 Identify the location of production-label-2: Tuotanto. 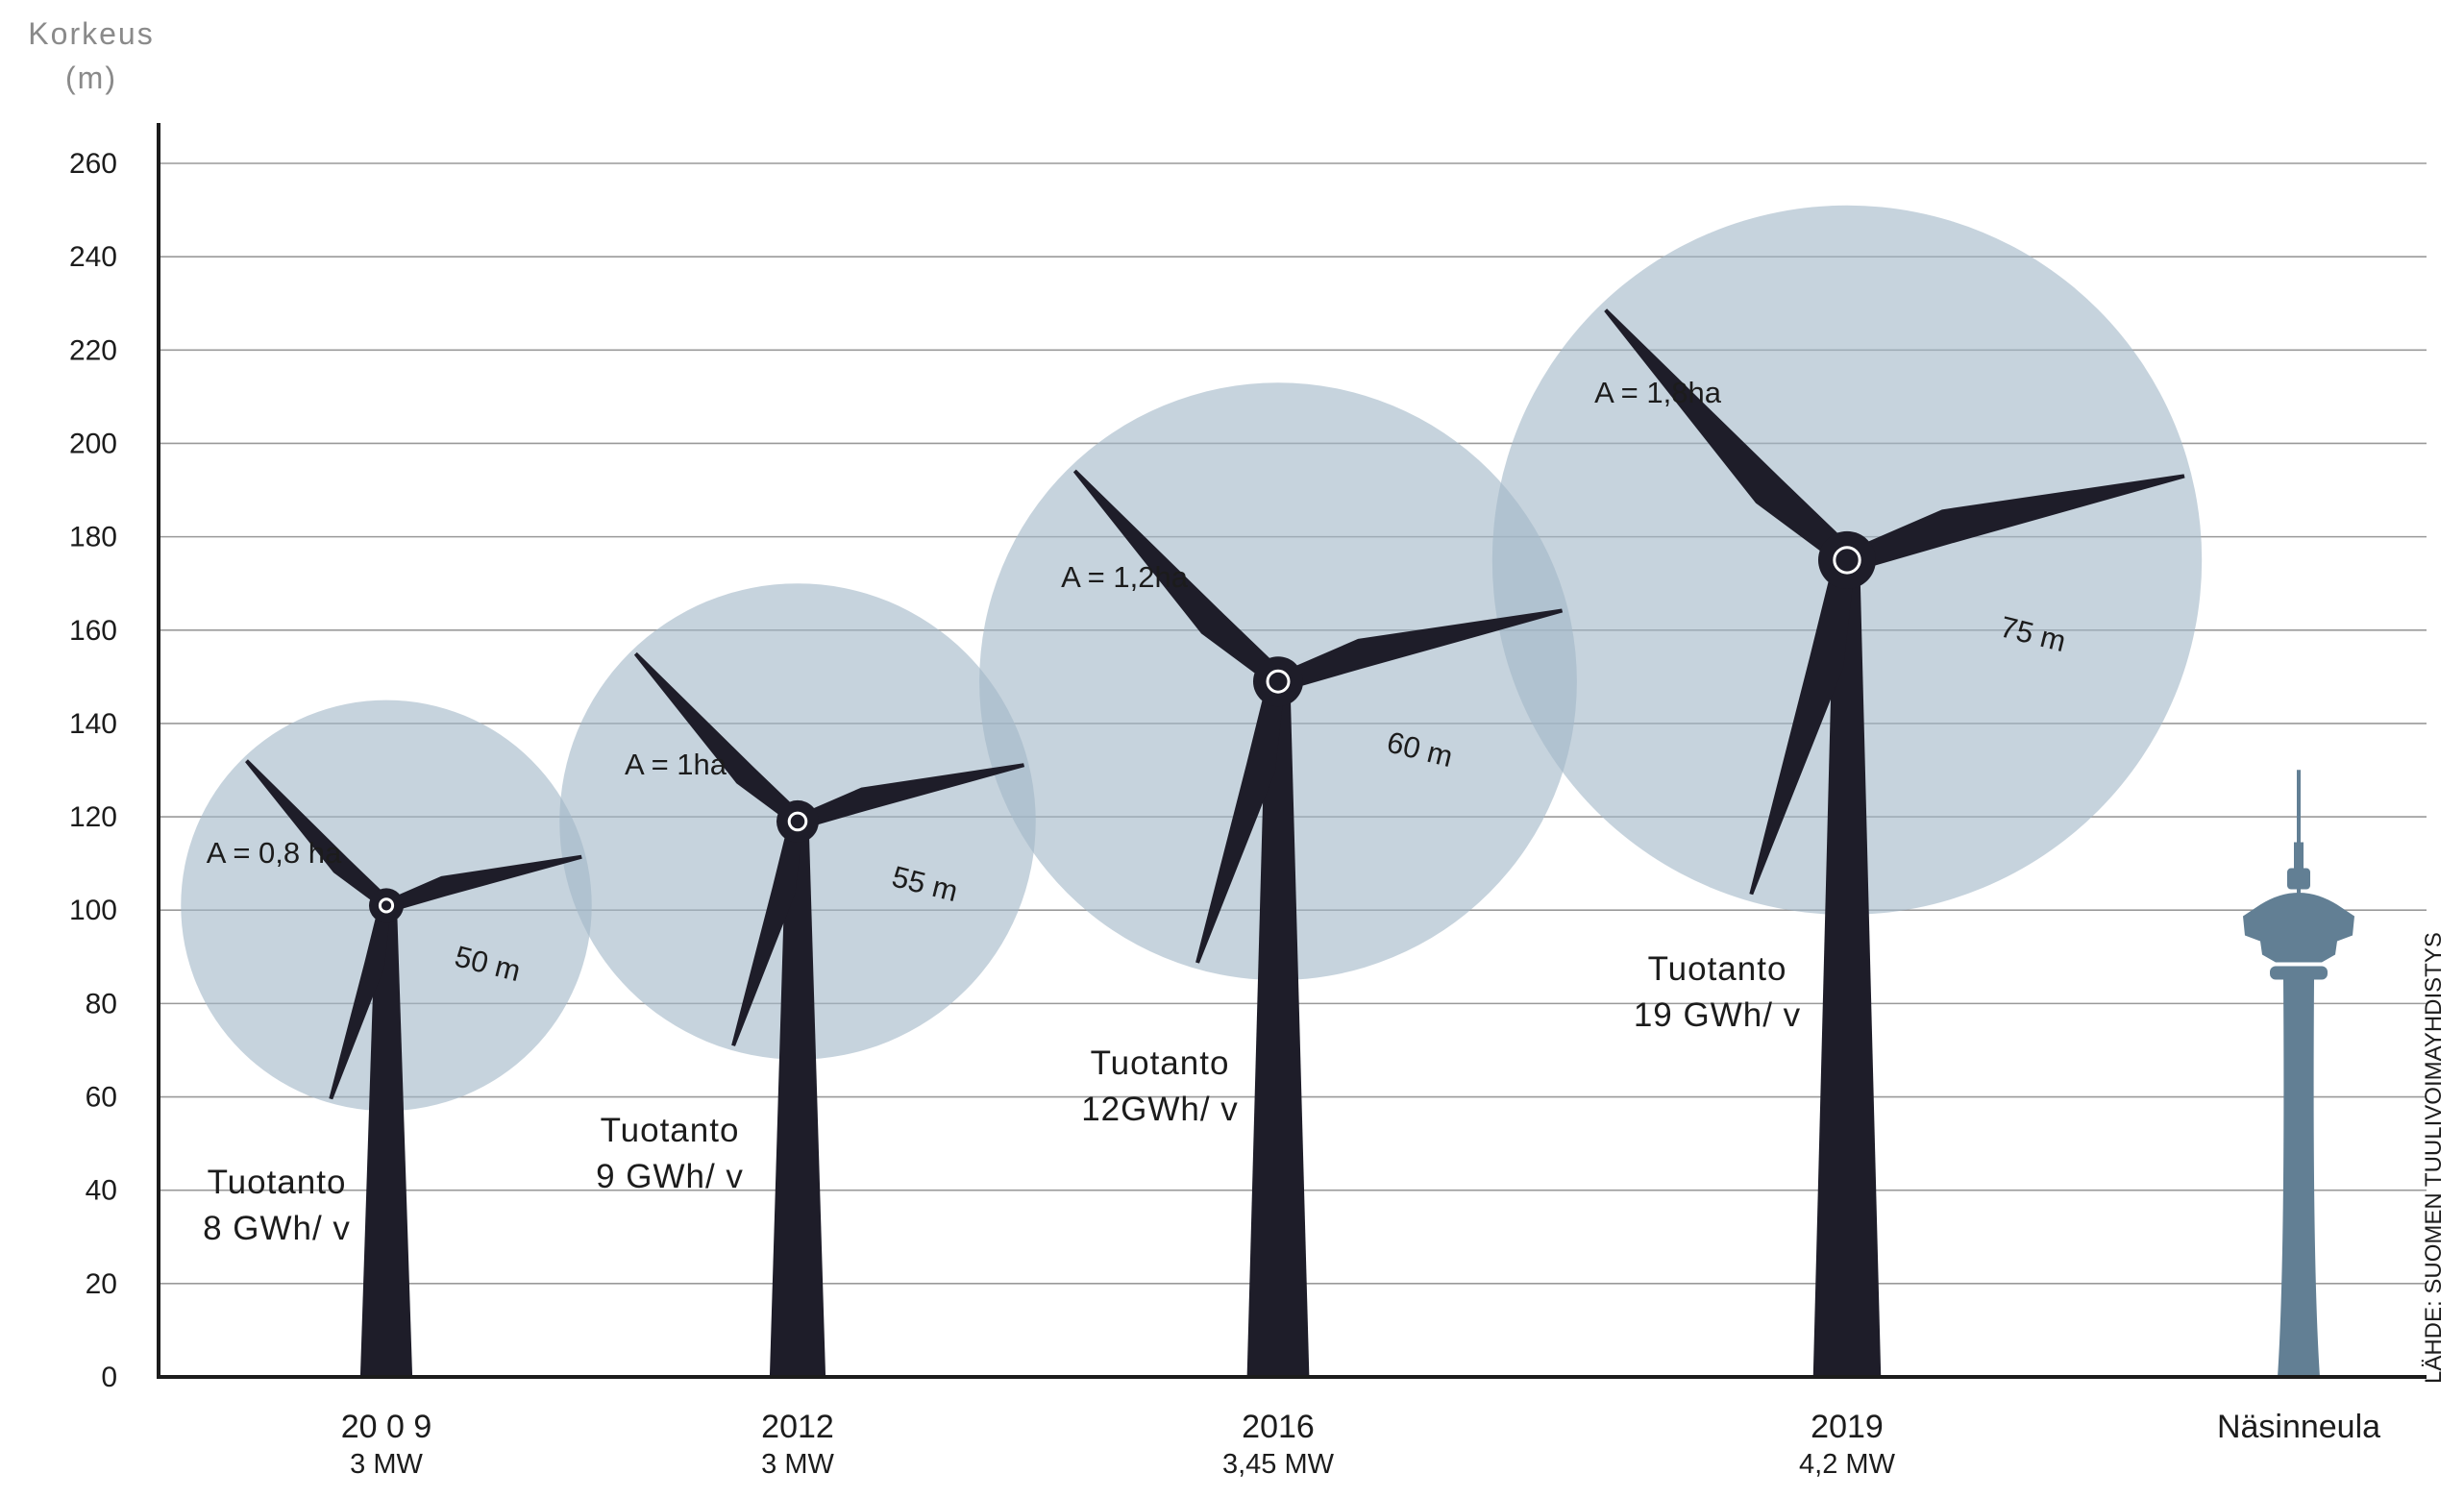
(1160, 1063).